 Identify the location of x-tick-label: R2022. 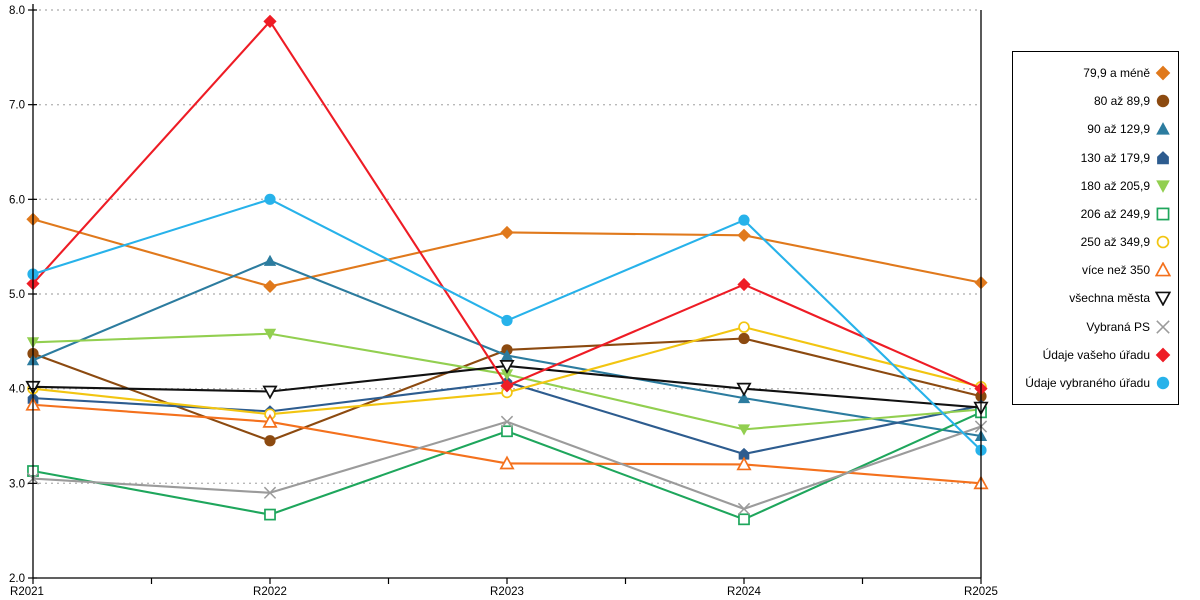
(270, 592).